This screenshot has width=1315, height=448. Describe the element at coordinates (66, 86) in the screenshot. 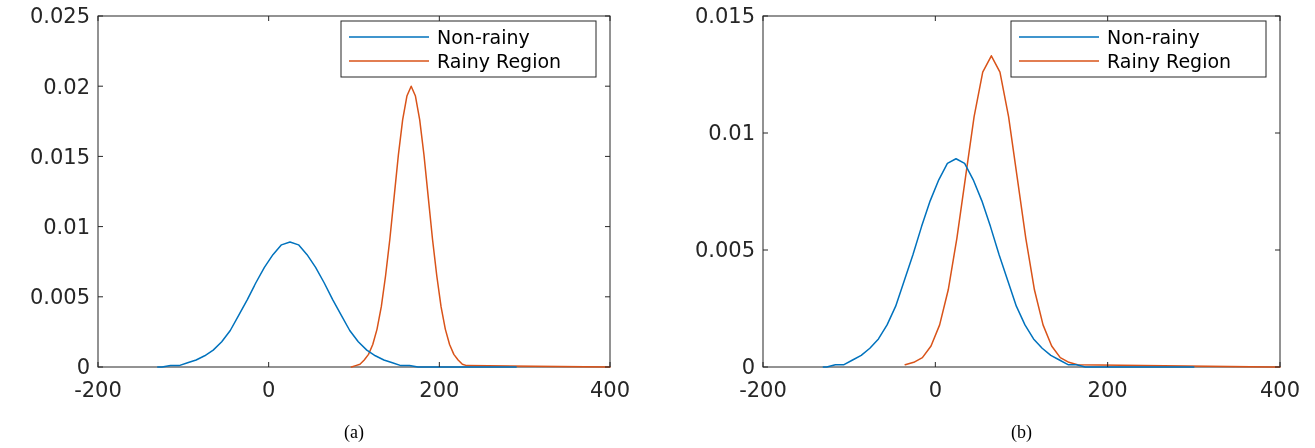

I see `y-tick-label: 0.02` at that location.